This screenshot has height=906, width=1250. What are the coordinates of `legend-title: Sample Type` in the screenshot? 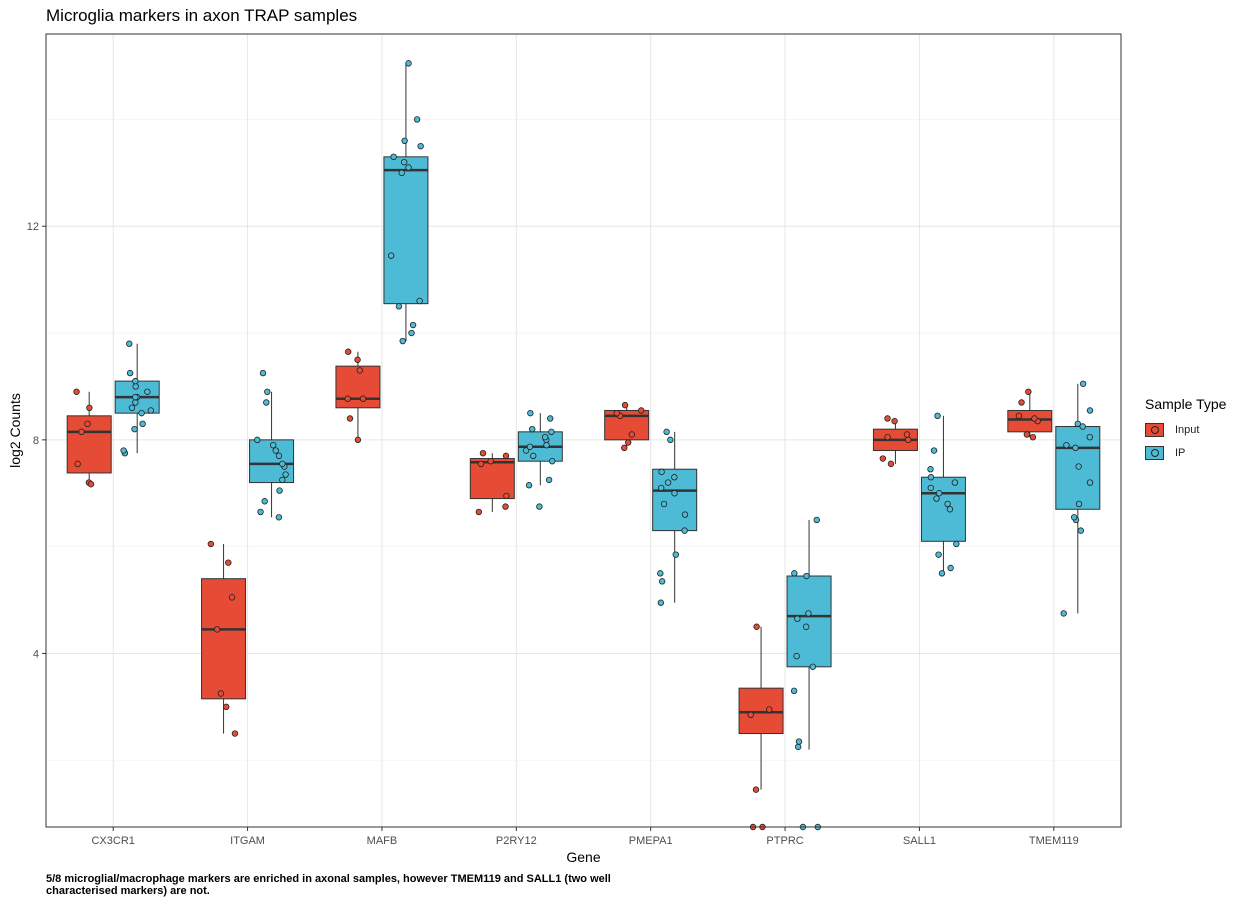 It's located at (1186, 404).